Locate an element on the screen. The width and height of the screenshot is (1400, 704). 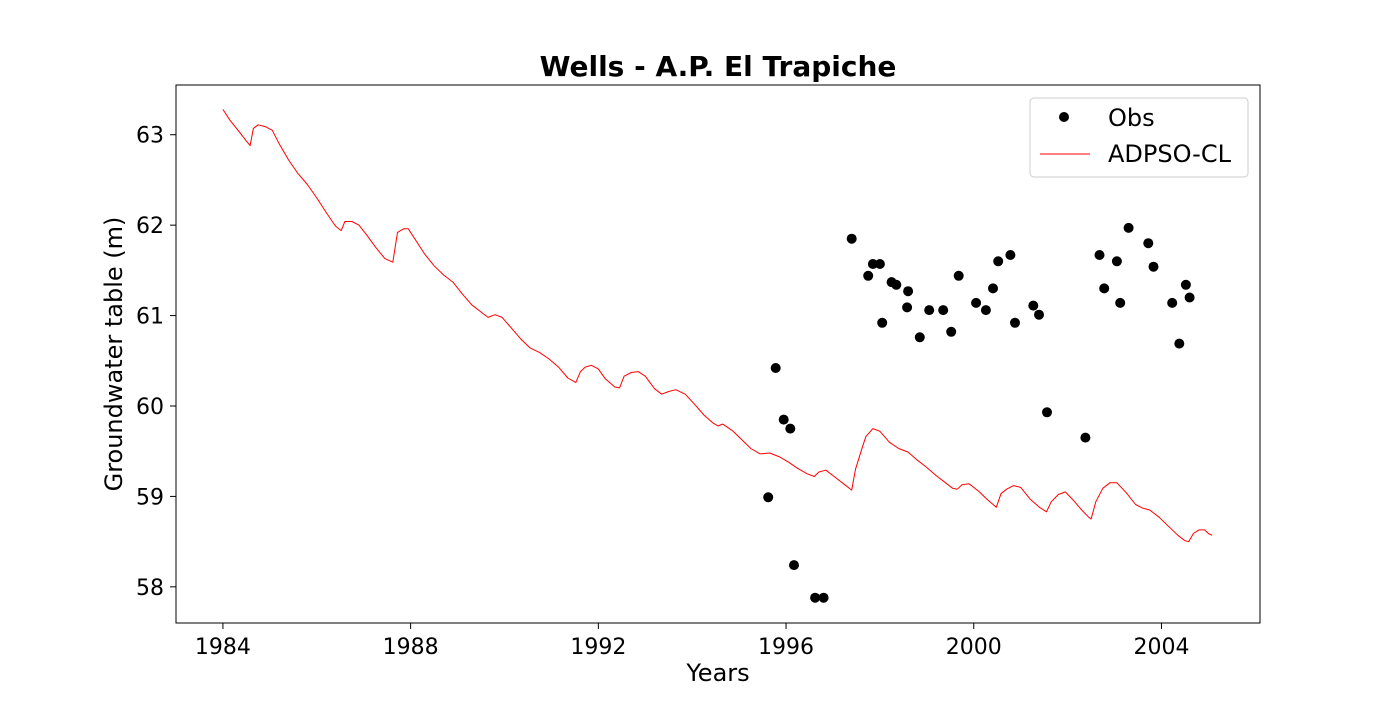
y-tick-label: 62 is located at coordinates (150, 226).